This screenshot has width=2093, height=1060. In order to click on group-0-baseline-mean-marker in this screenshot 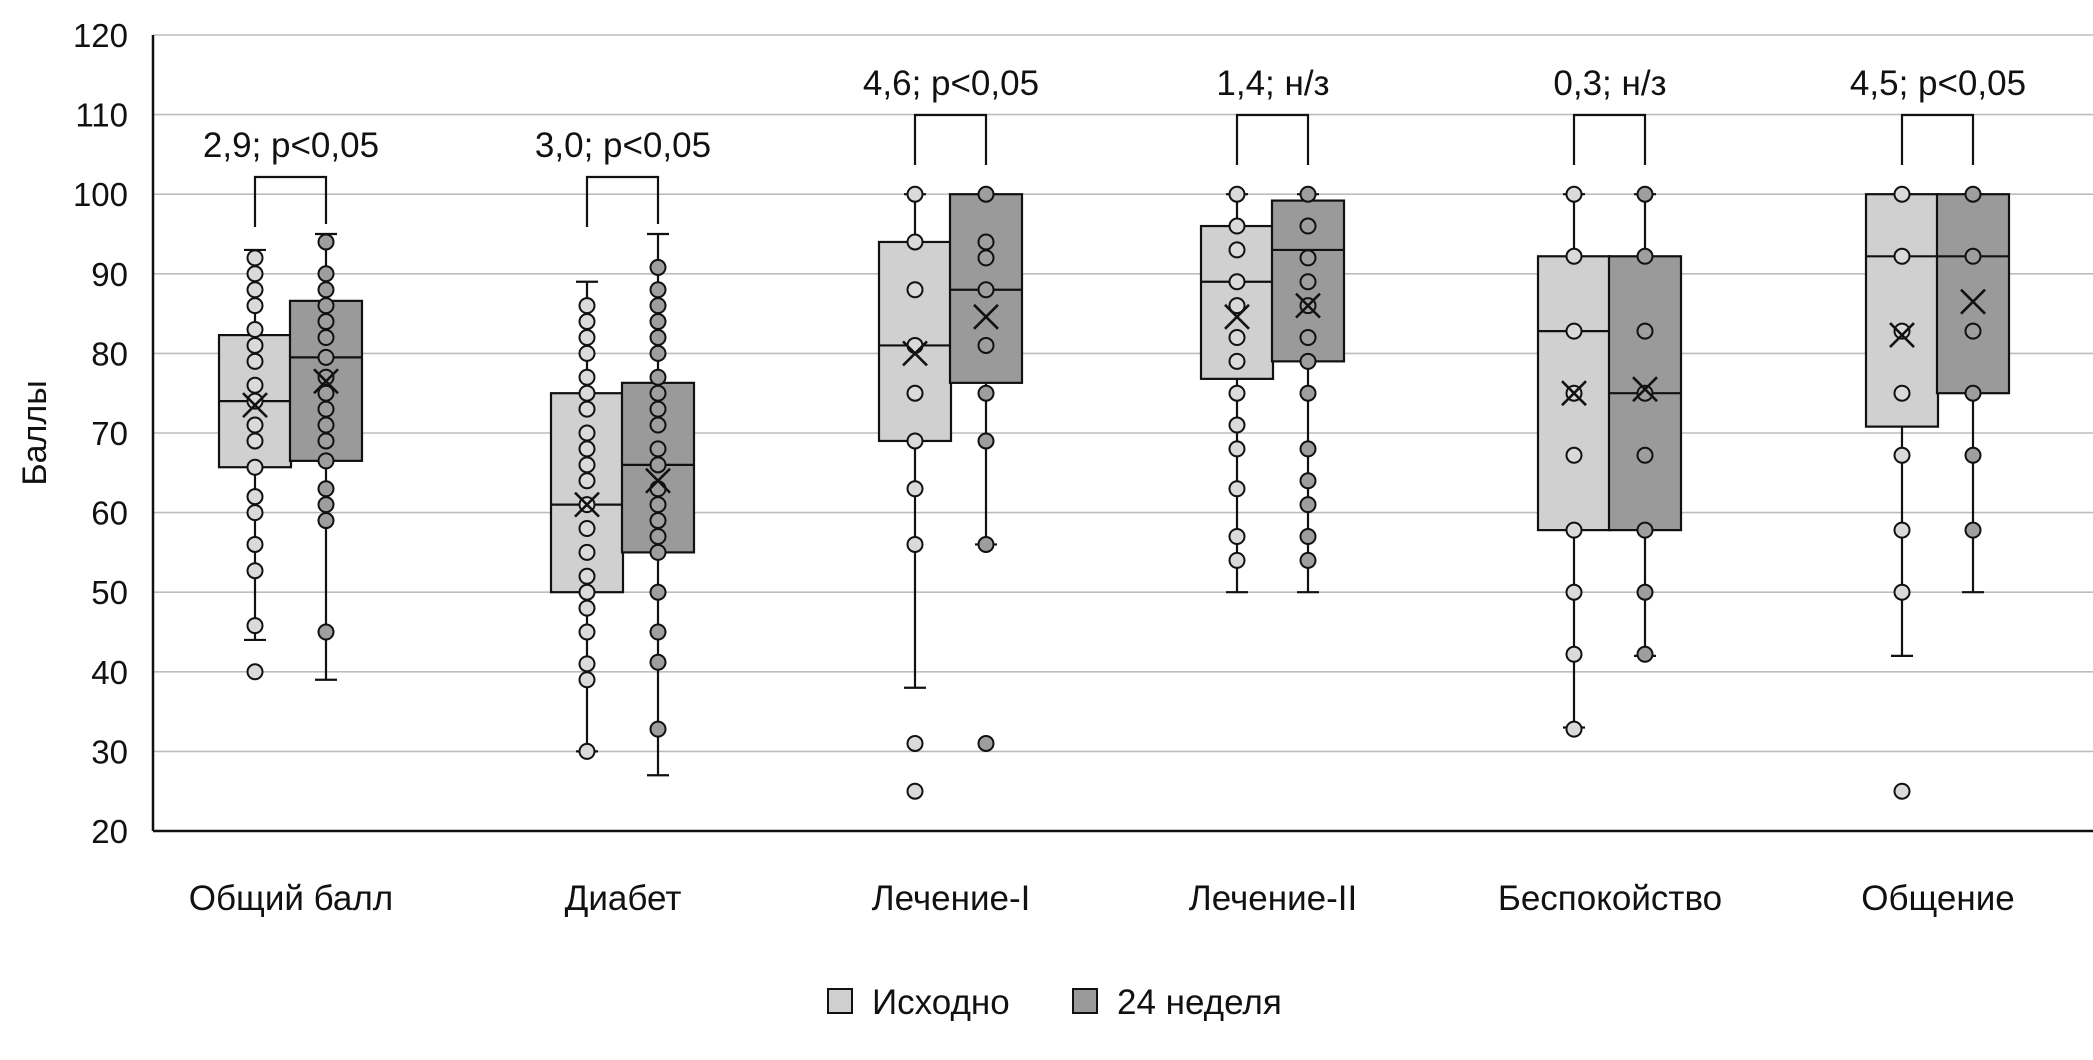, I will do `click(255, 405)`.